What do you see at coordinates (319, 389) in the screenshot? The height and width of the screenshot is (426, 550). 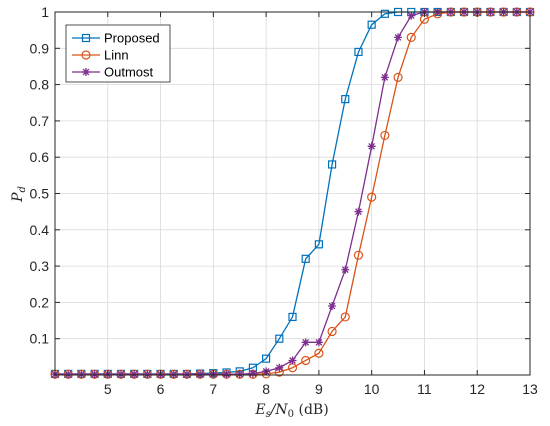 I see `x-tick-label: 9` at bounding box center [319, 389].